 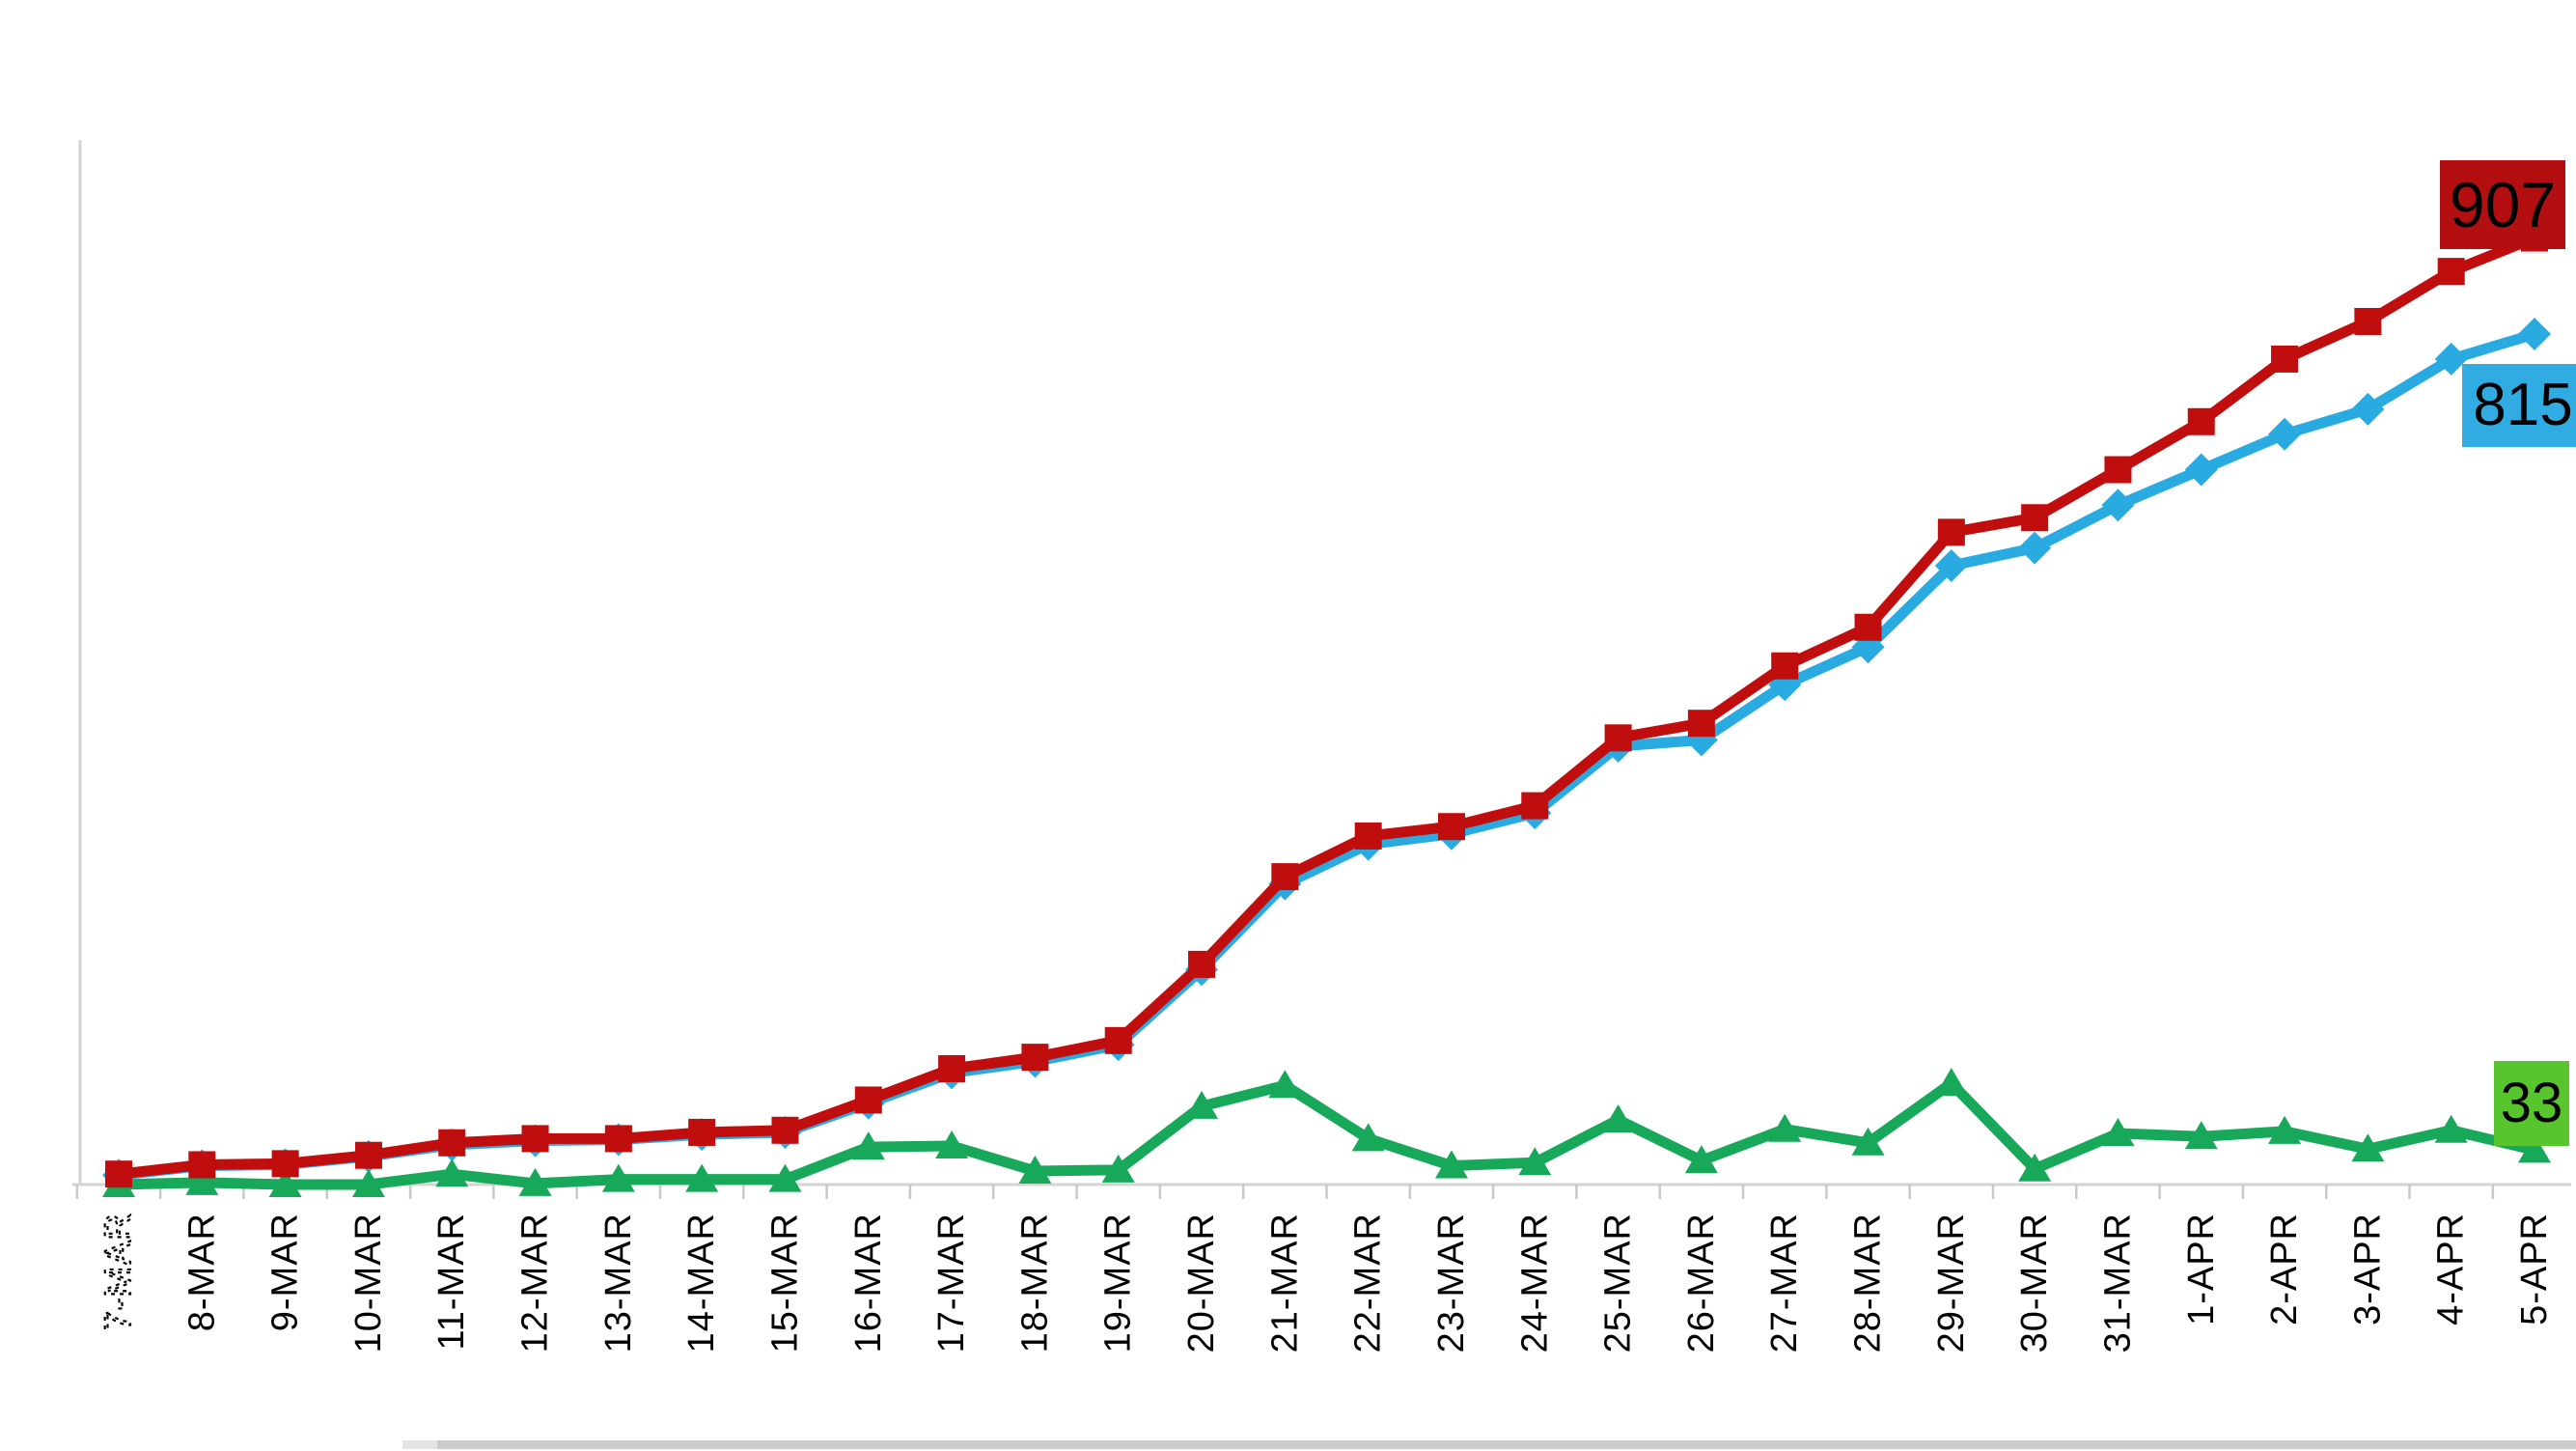 I want to click on data-label-33: 33, so click(x=2531, y=1103).